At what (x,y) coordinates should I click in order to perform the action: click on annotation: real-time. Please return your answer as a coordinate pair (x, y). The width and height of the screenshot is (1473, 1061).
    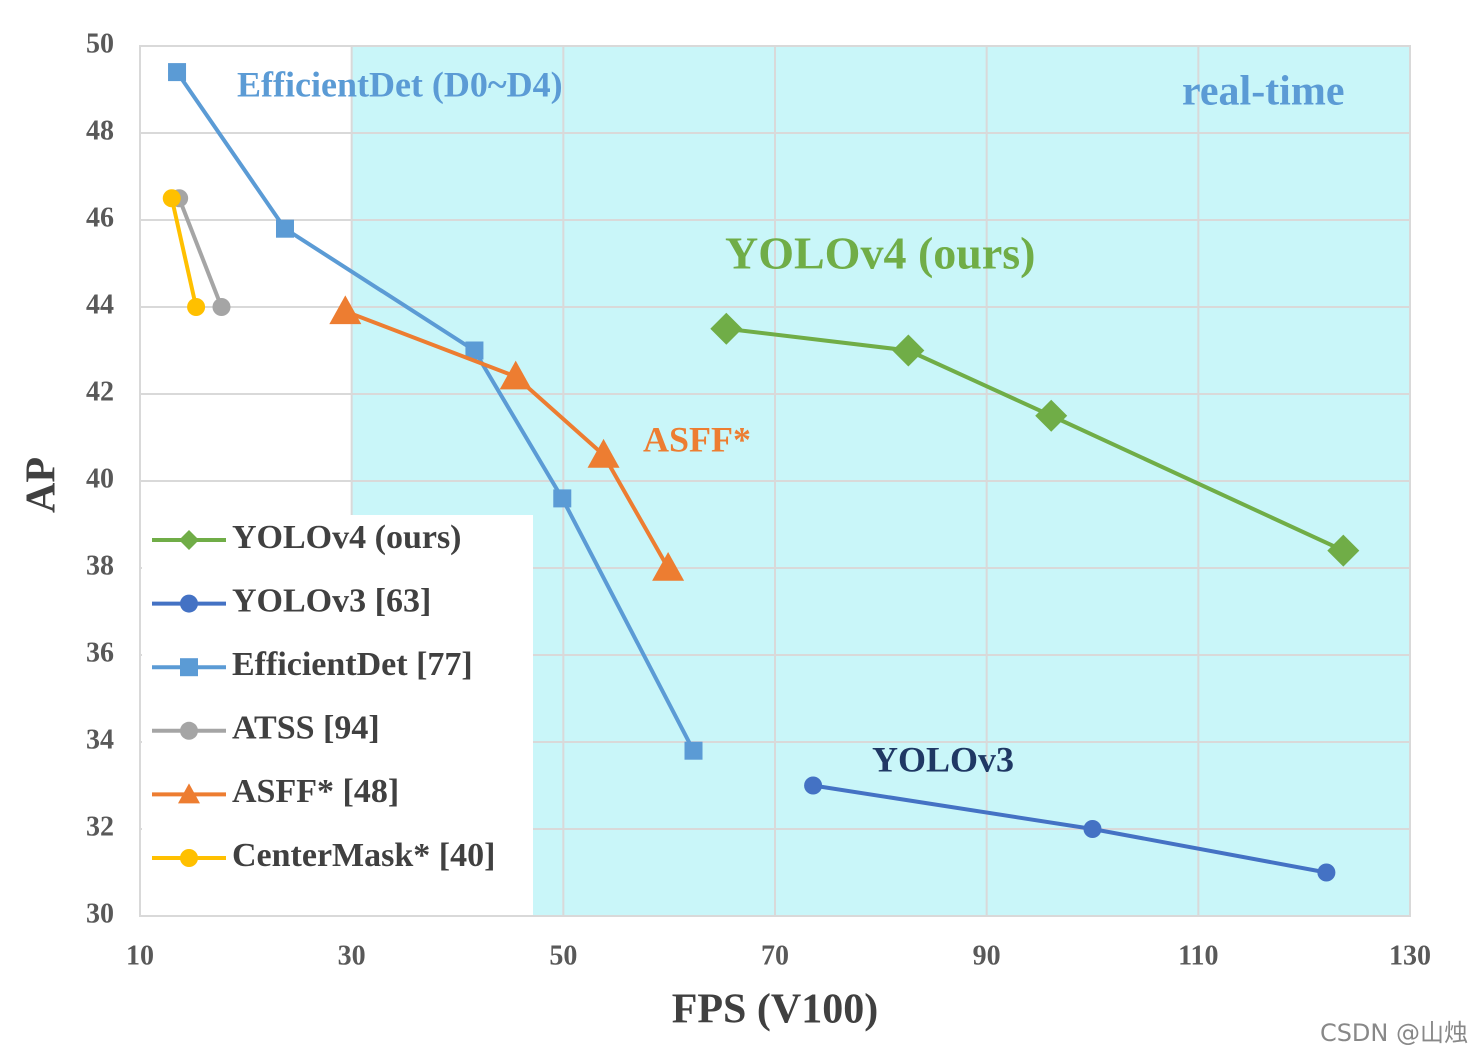
    Looking at the image, I should click on (1263, 92).